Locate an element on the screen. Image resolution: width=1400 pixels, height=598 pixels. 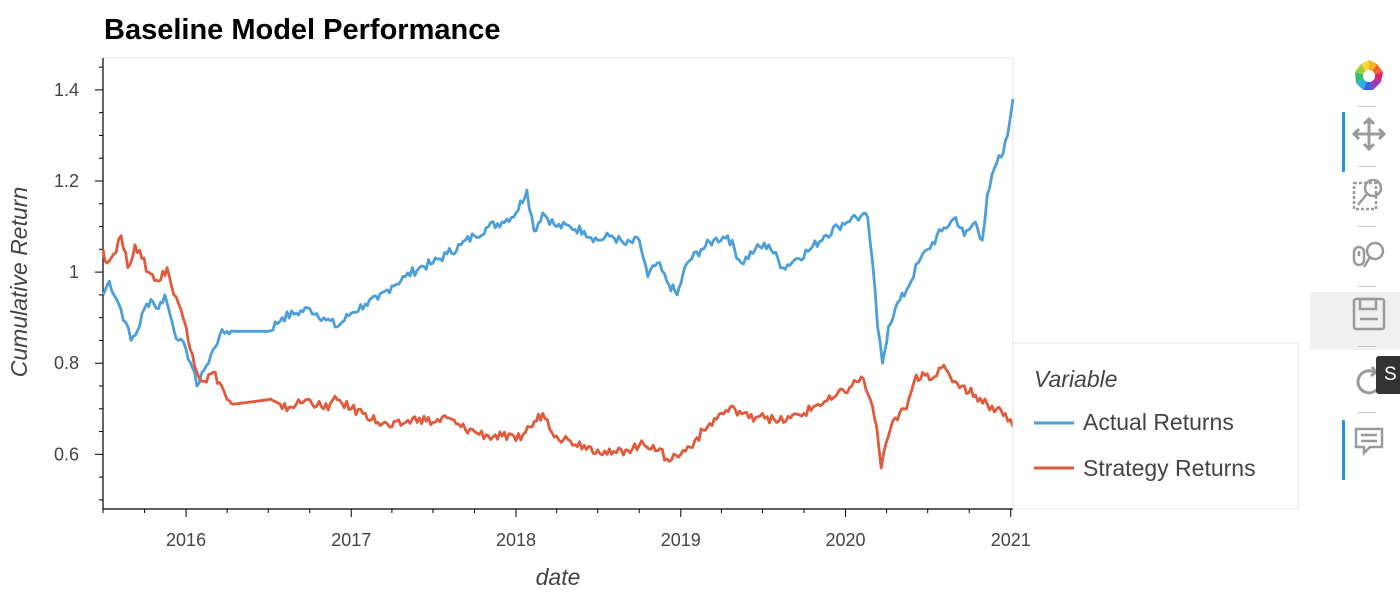
x-tick-label: 2016 is located at coordinates (186, 540).